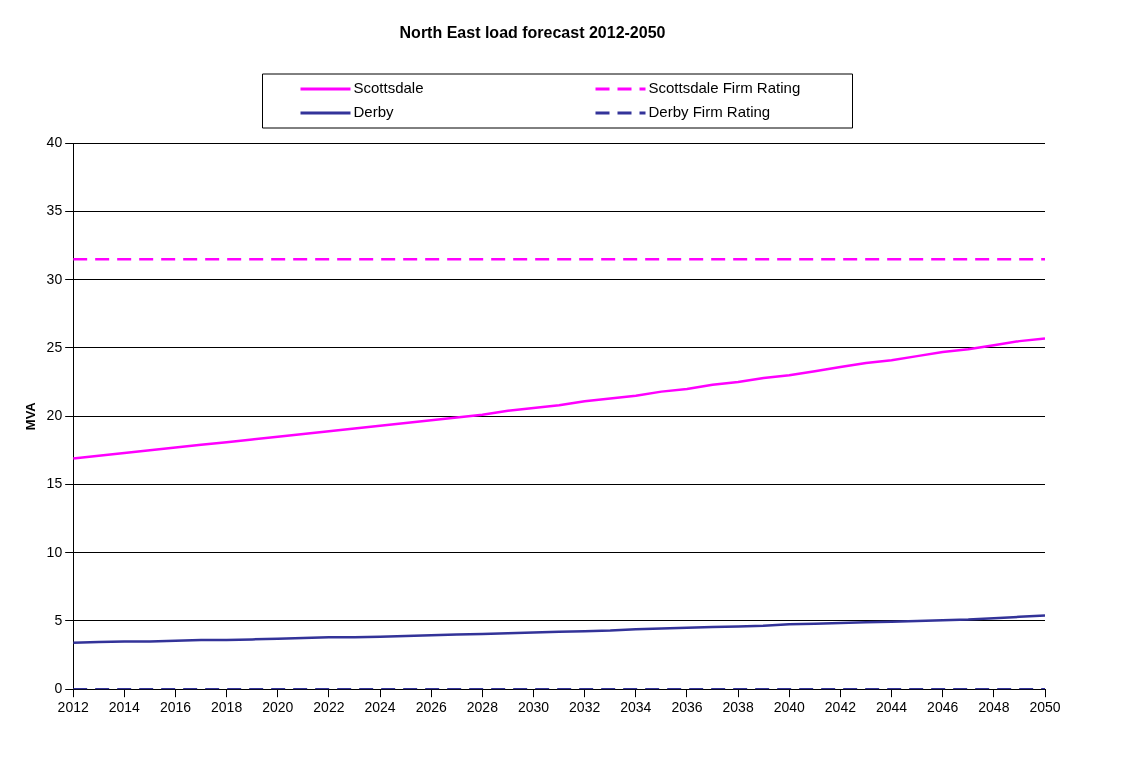 The height and width of the screenshot is (760, 1135). I want to click on y-tick-label: 10, so click(54, 551).